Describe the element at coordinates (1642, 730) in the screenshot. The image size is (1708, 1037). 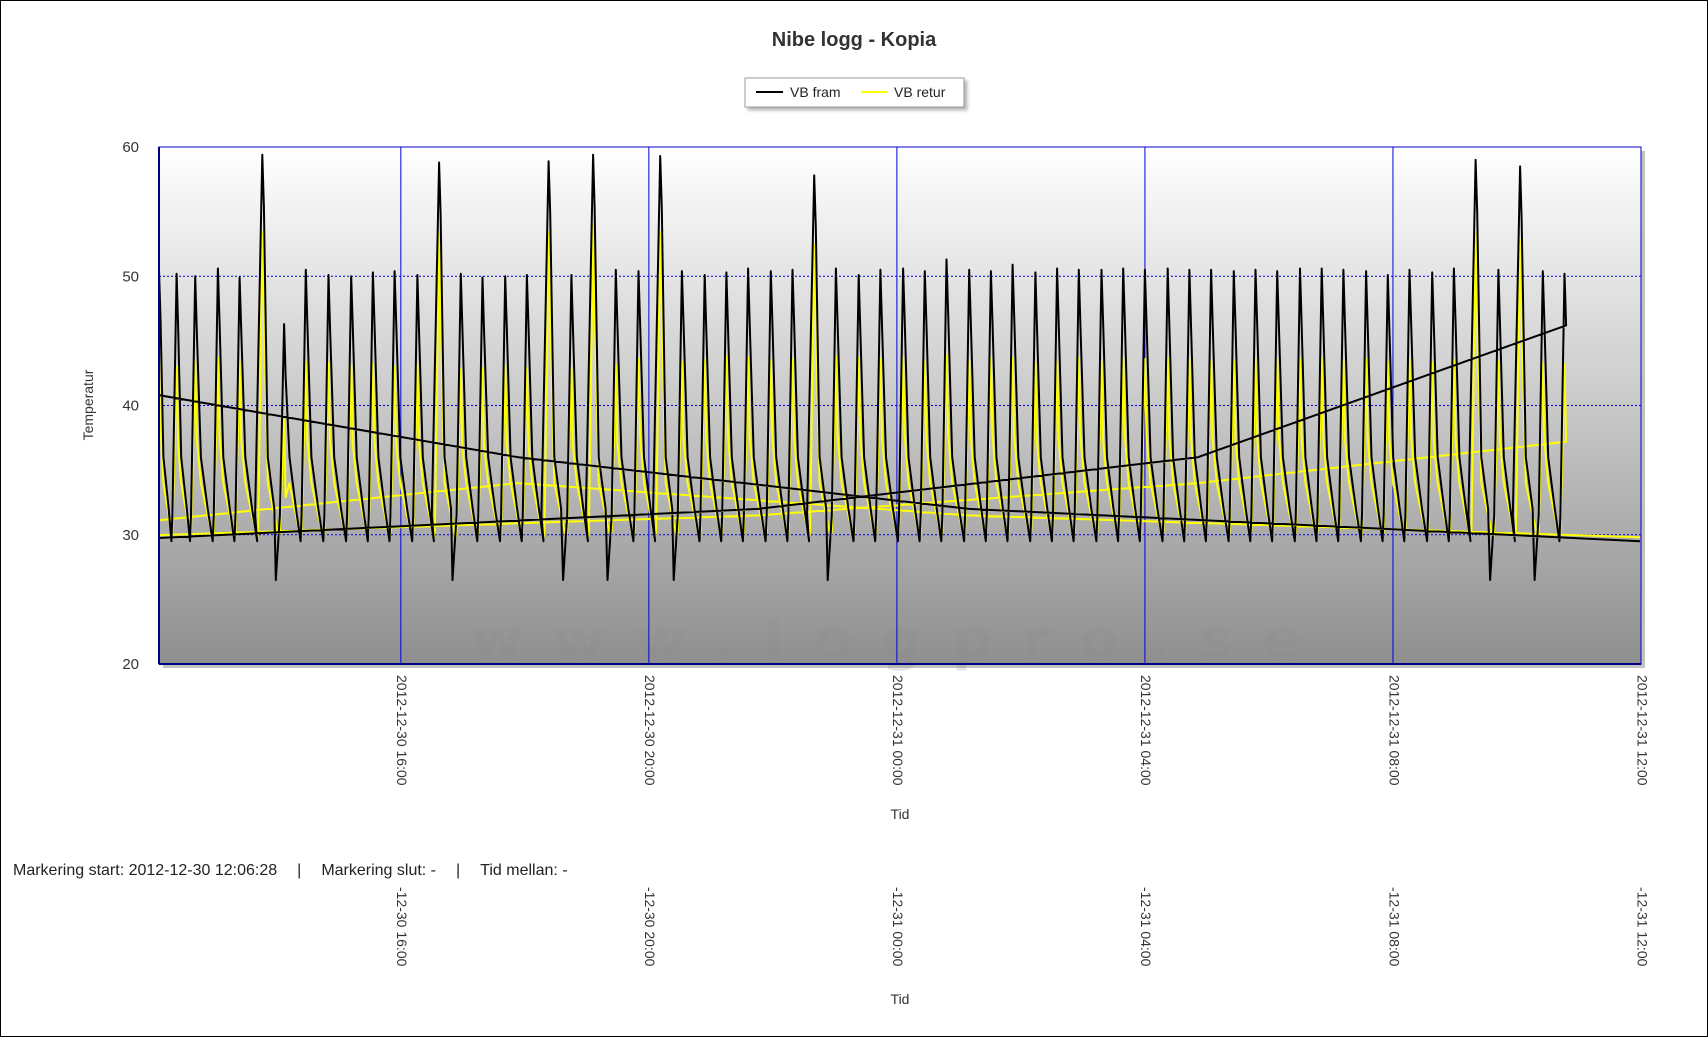
I see `x-tick-label: 2012-12-31 12:00` at that location.